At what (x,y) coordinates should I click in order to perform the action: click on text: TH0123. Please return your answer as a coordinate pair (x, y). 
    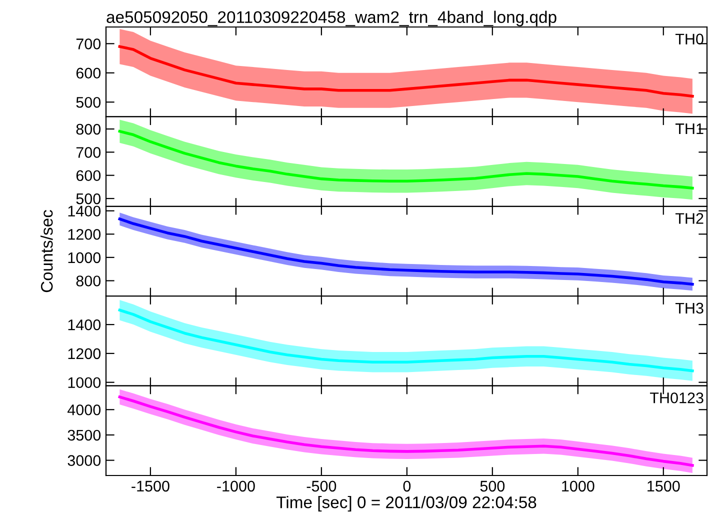
    Looking at the image, I should click on (677, 398).